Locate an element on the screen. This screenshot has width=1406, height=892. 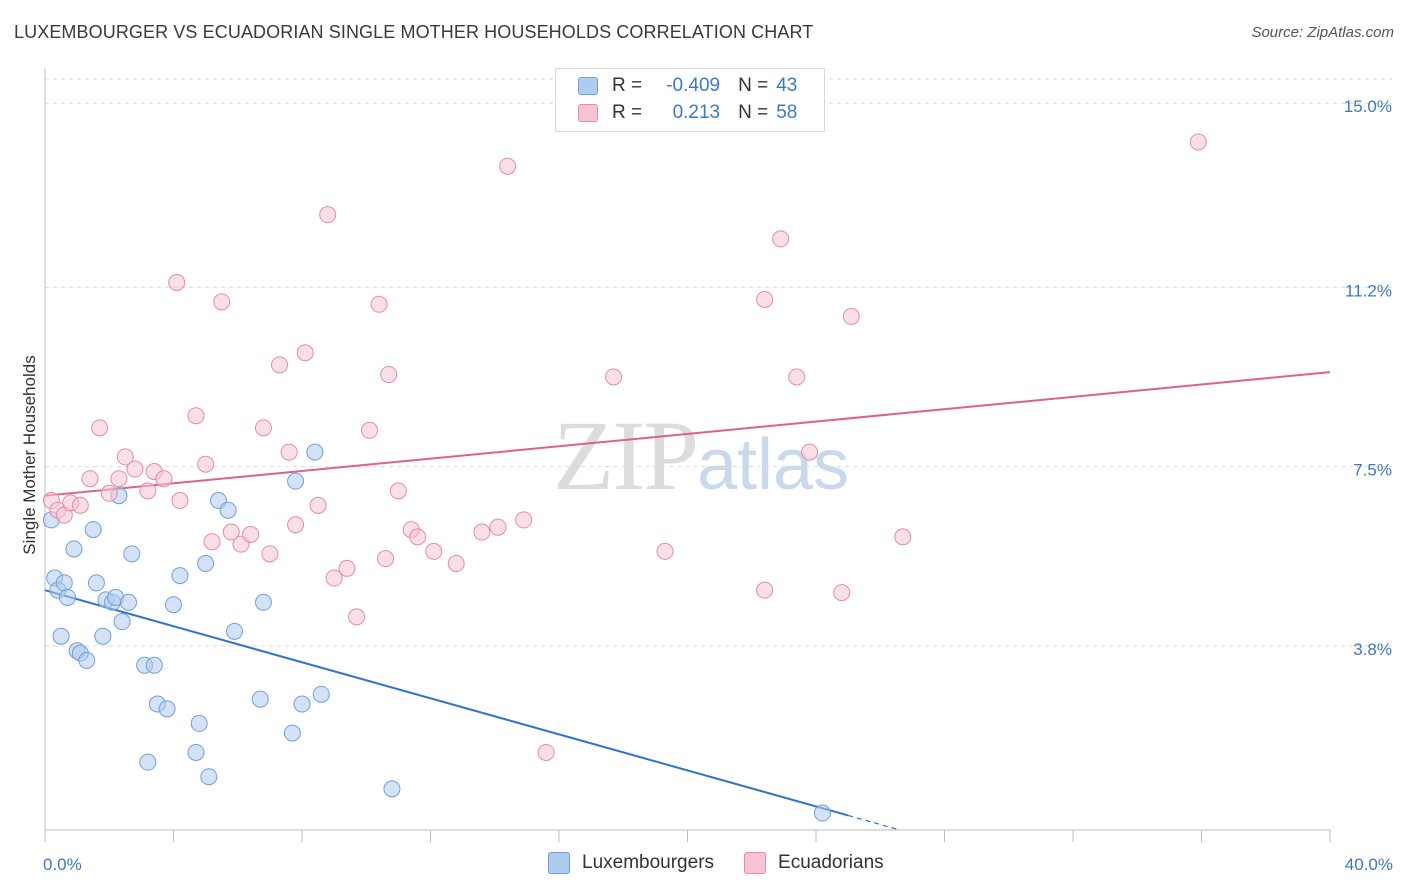
legend-n-value: 58 is located at coordinates (787, 112).